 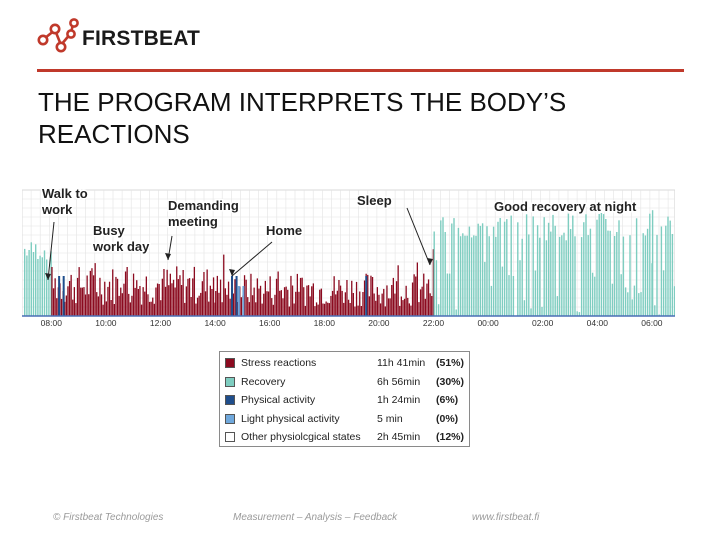 I want to click on x-tick-label: 00:00, so click(x=488, y=323).